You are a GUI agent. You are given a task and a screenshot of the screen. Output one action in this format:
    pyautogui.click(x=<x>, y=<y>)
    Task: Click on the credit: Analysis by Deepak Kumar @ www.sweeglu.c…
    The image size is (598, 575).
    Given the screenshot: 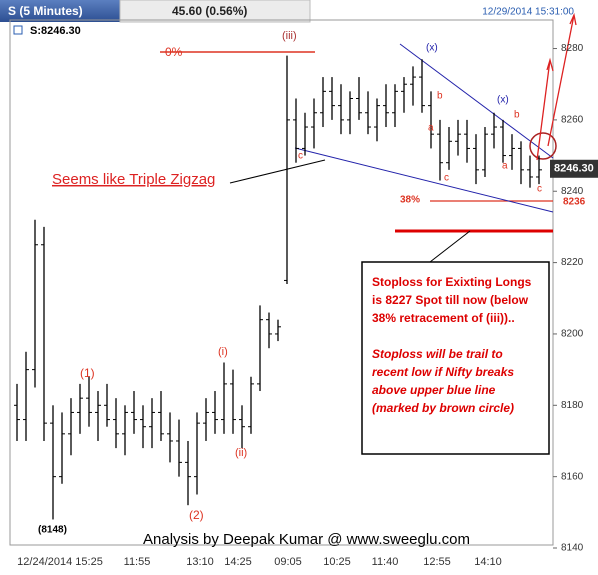 What is the action you would take?
    pyautogui.click(x=306, y=539)
    